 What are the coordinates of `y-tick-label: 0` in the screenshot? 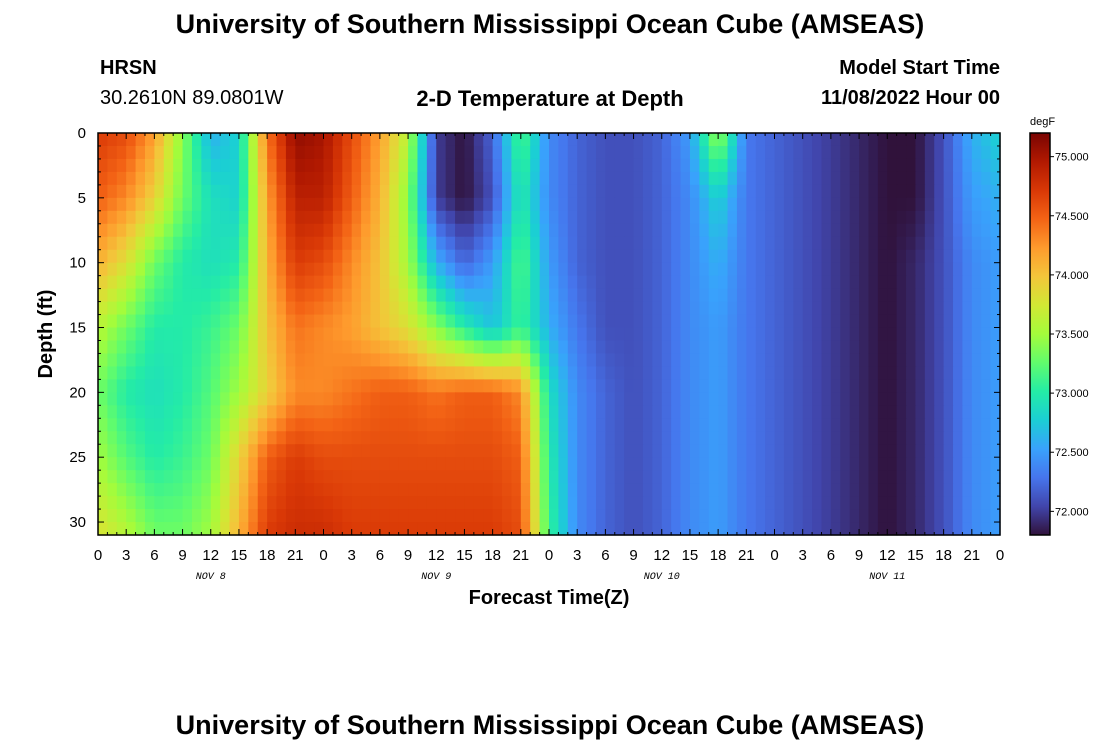 It's located at (82, 133).